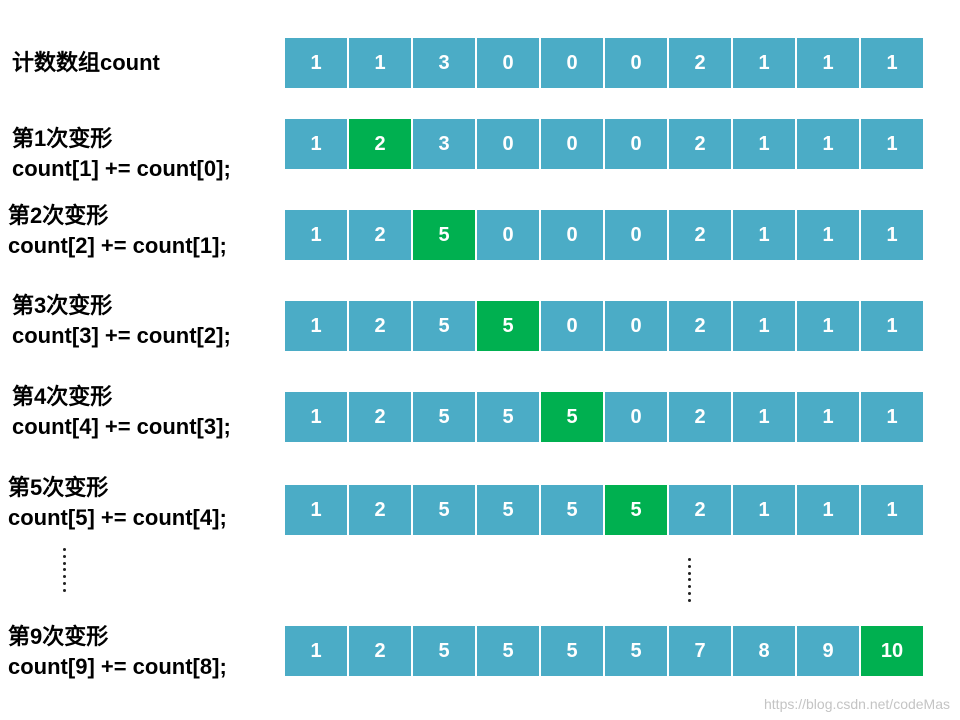 This screenshot has height=720, width=960. What do you see at coordinates (121, 154) in the screenshot?
I see `label-step-1: 第1次变形 count[1] += count[0];` at bounding box center [121, 154].